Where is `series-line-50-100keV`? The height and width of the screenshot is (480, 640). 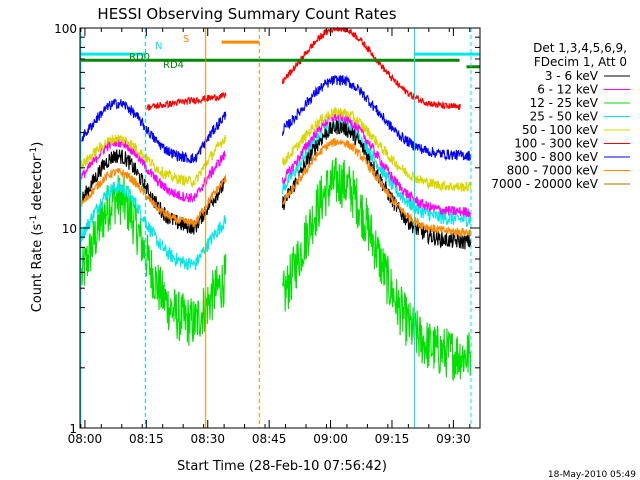
series-line-50-100keV is located at coordinates (276, 149).